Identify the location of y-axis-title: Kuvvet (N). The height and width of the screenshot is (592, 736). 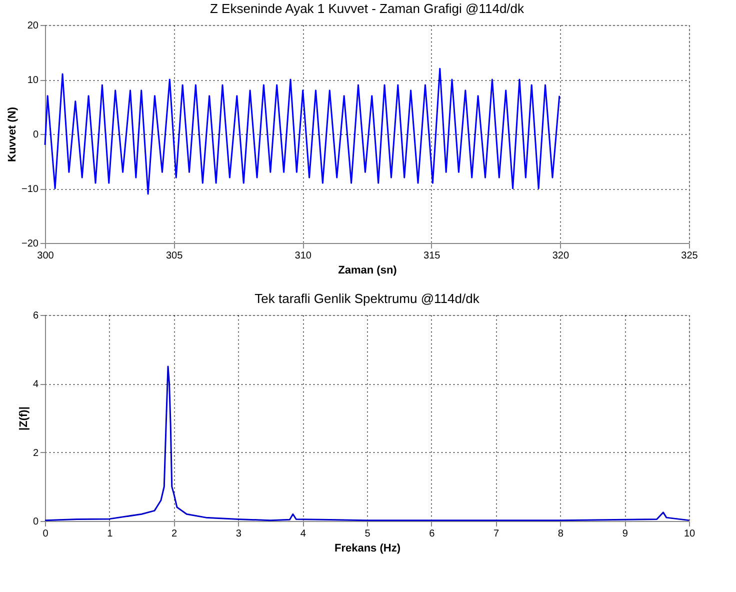
(12, 134).